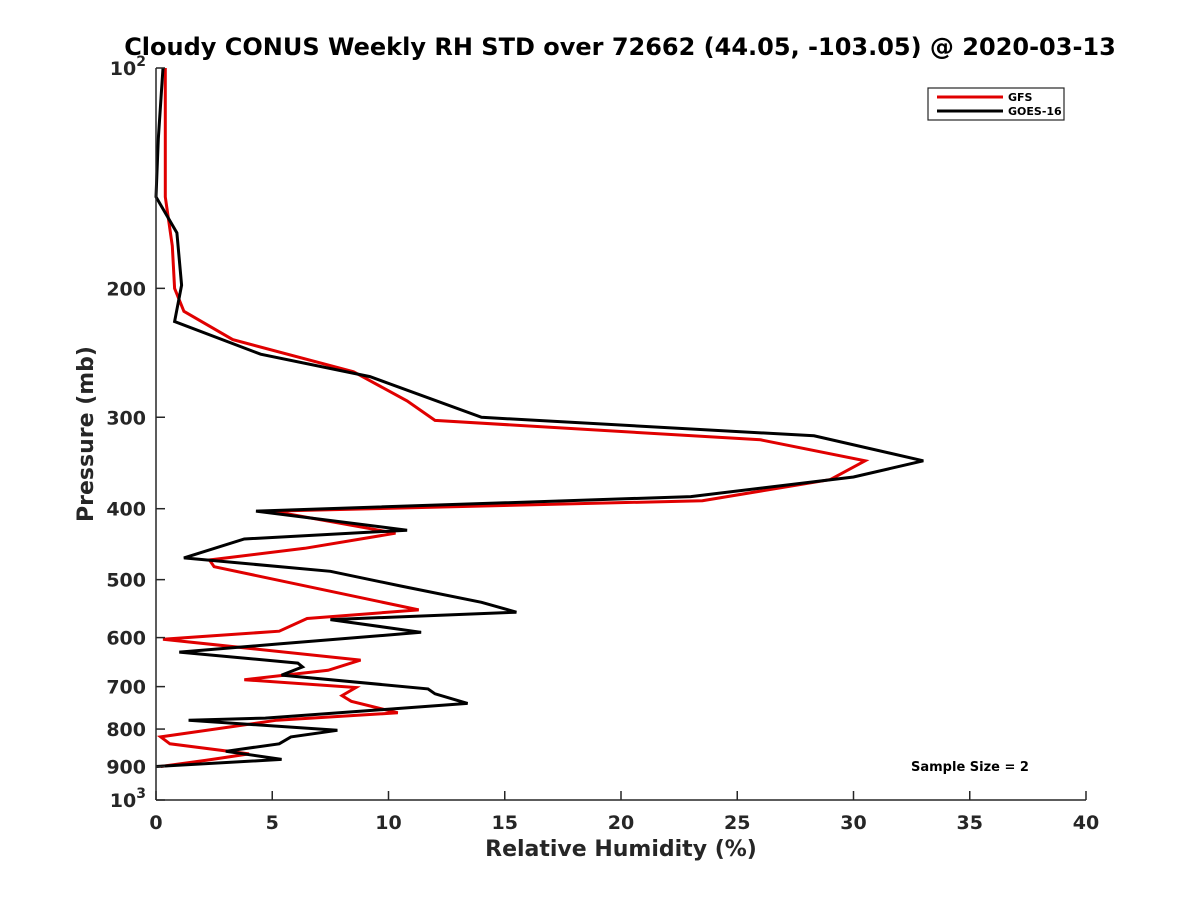  I want to click on x-tick-label: 35, so click(970, 823).